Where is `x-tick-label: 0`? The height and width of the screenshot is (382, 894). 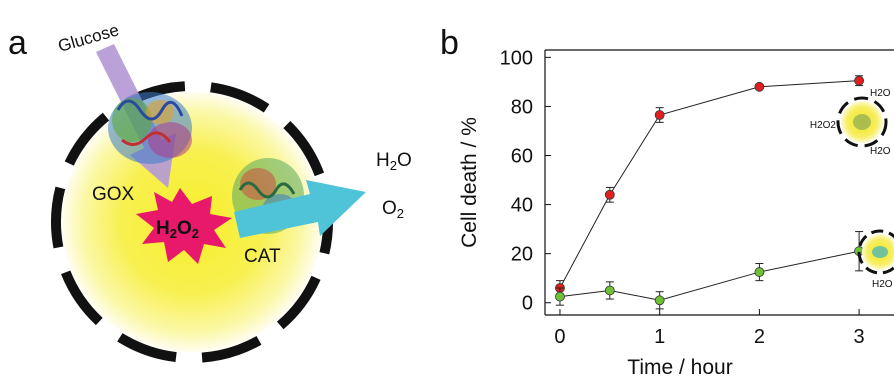
x-tick-label: 0 is located at coordinates (559, 337).